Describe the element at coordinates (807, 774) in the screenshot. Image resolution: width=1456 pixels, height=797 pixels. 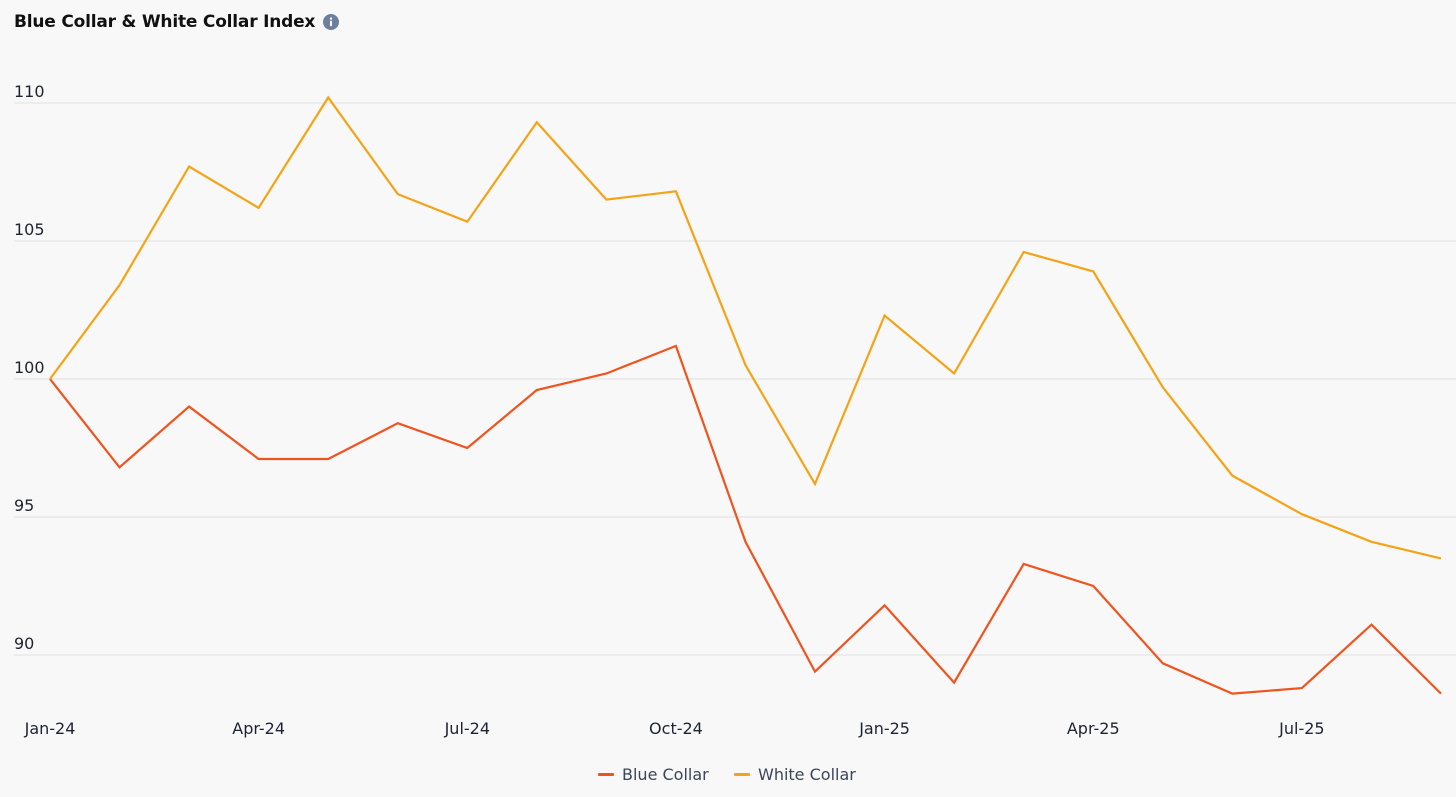
I see `legend-label: White Collar` at that location.